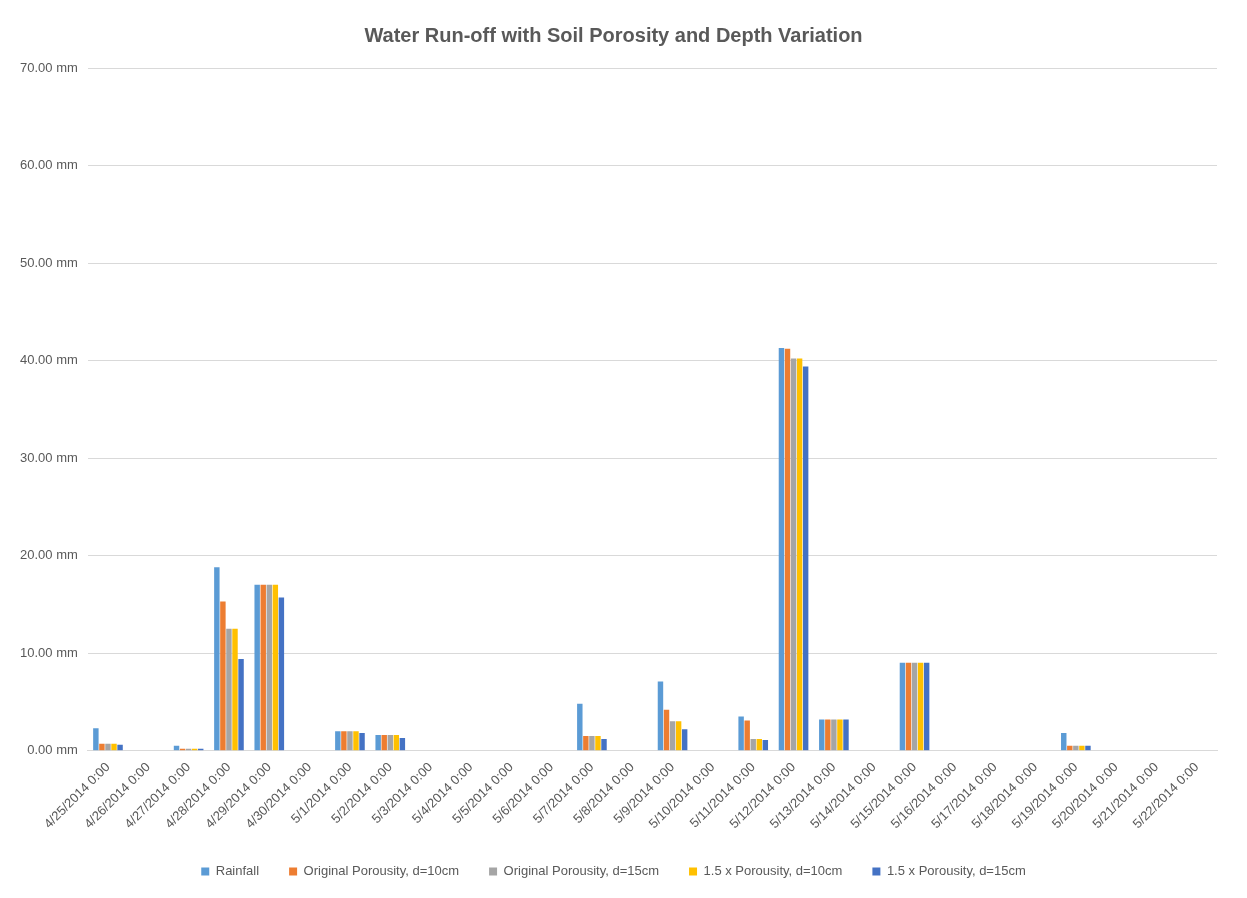 This screenshot has width=1247, height=898. Describe the element at coordinates (48, 67) in the screenshot. I see `y-tick-label: 70.00 mm` at that location.